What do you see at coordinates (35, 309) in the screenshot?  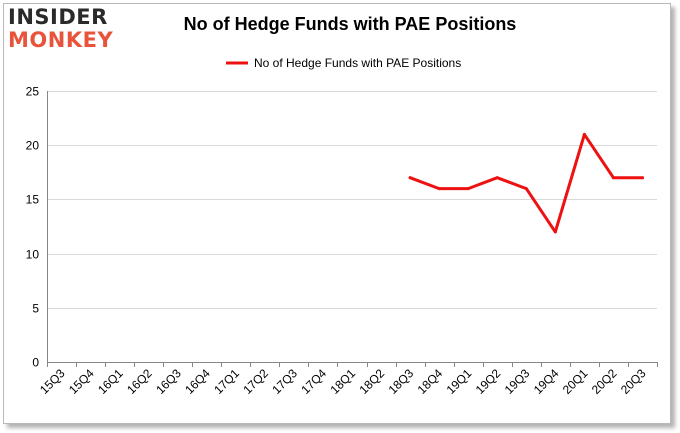 I see `y-tick-label: 5` at bounding box center [35, 309].